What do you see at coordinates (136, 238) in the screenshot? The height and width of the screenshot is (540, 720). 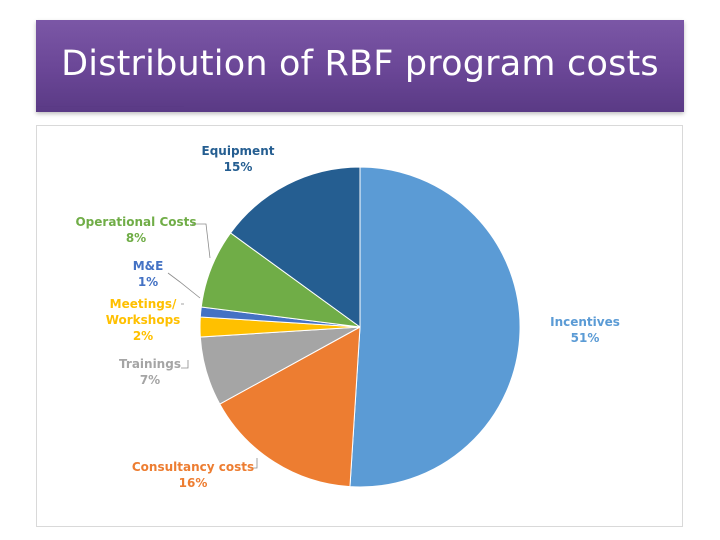 I see `slice-value-label: 8%` at bounding box center [136, 238].